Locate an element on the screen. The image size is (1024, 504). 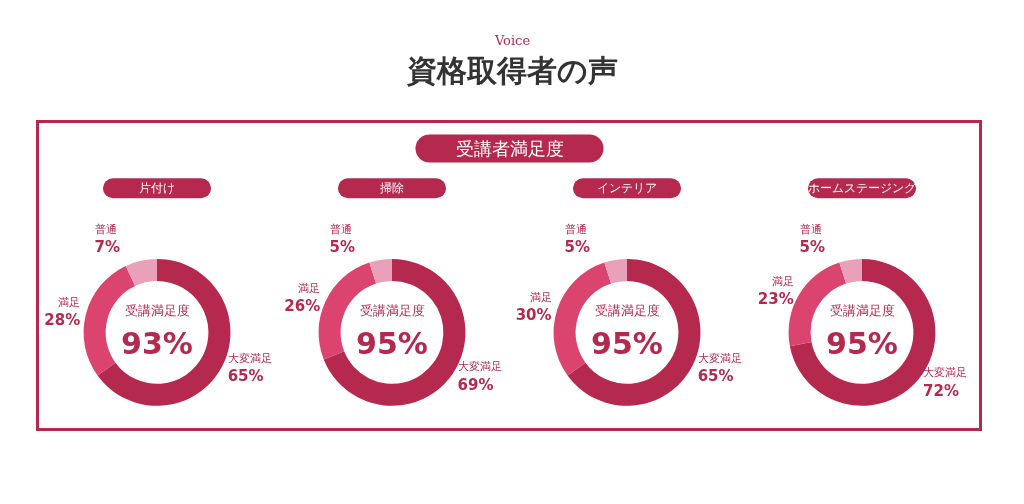
chart-title: 片付け is located at coordinates (157, 188).